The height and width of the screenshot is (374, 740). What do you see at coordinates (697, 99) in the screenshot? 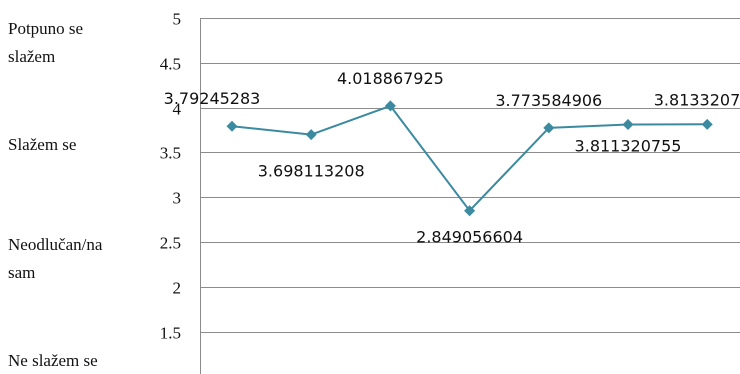
I see `data-label: 3.813320755` at bounding box center [697, 99].